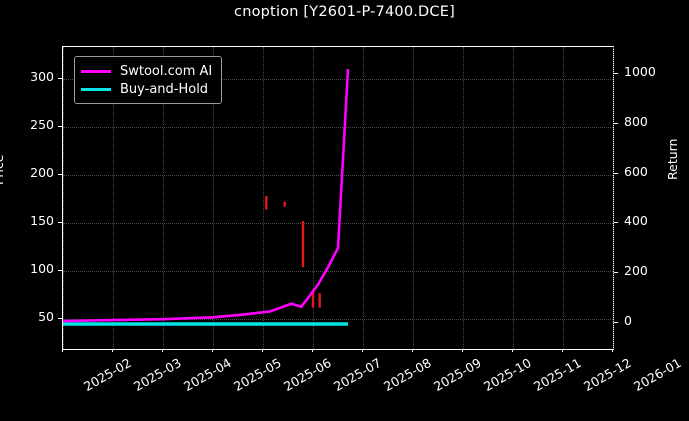  I want to click on legend-swatch-hold, so click(96, 89).